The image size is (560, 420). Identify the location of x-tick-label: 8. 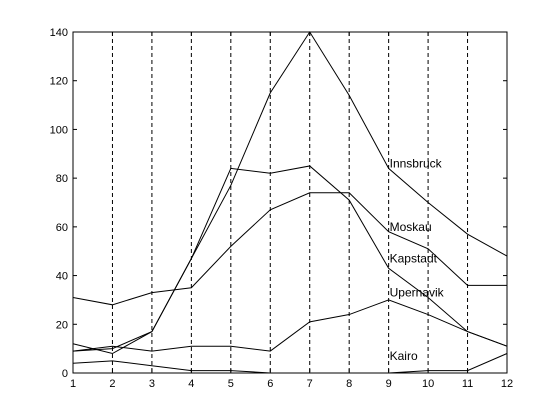
(349, 384).